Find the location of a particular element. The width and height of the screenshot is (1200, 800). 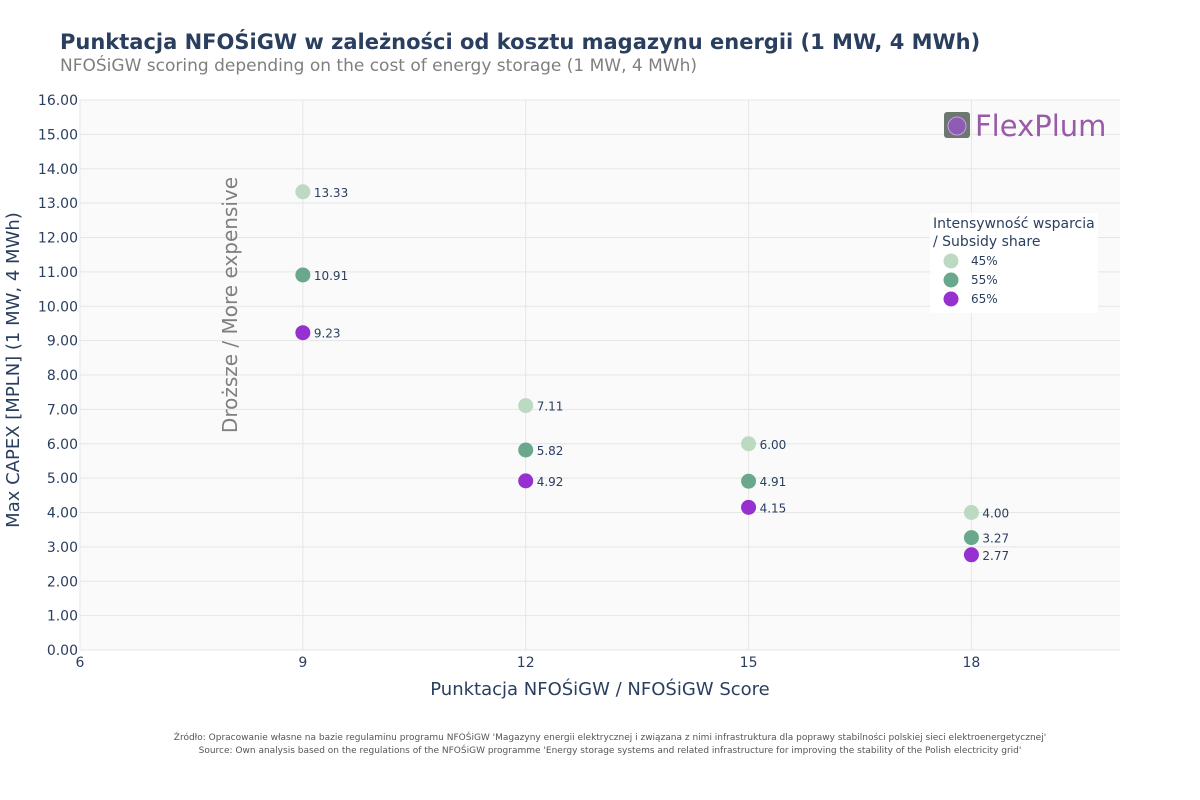

y-tick-label: 9.00 is located at coordinates (62, 342).